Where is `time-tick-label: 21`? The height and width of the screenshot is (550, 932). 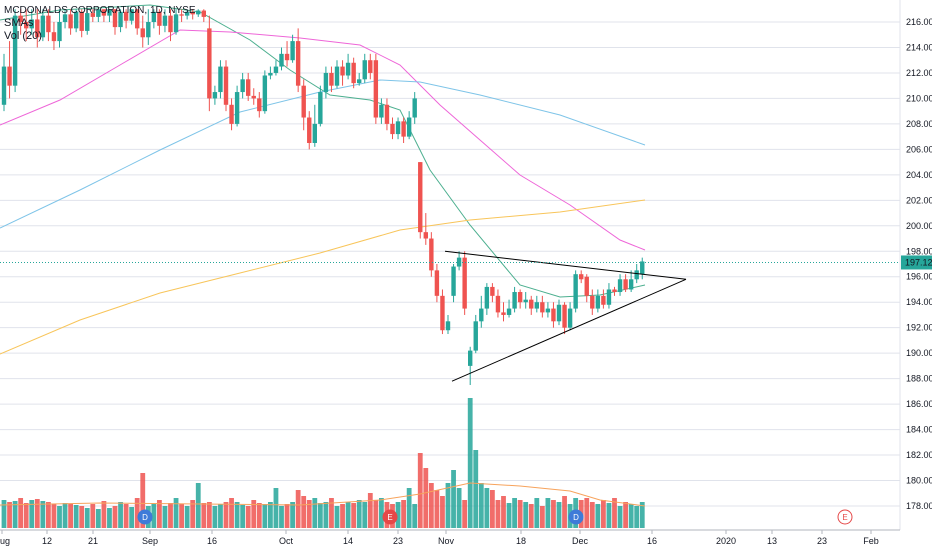 time-tick-label: 21 is located at coordinates (93, 541).